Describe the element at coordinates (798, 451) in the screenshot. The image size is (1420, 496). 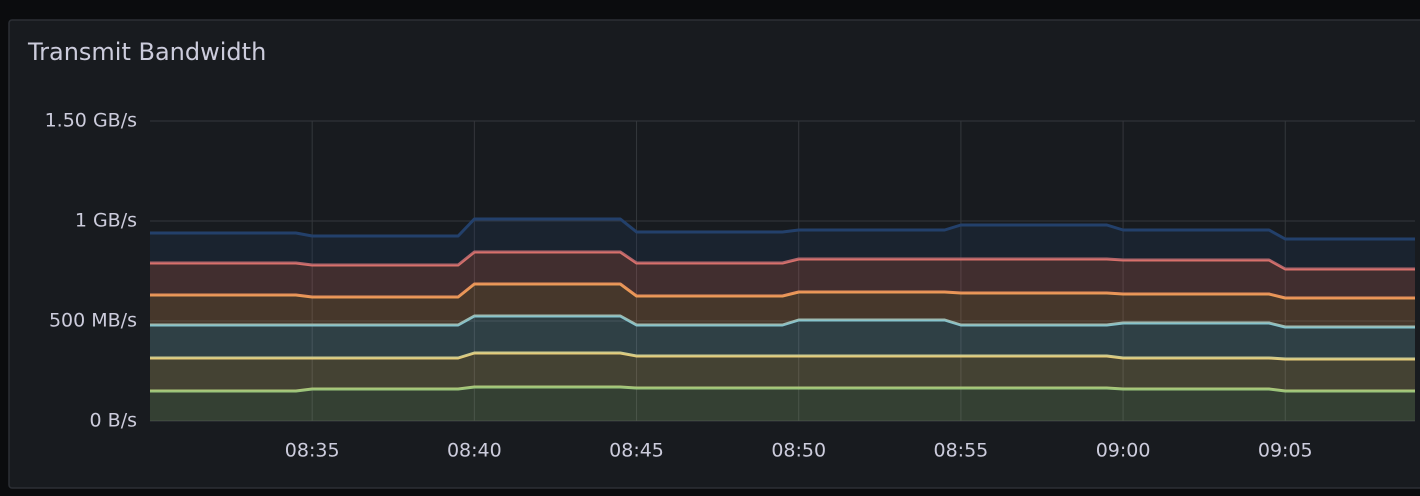
I see `x-tick-label: 08:50` at that location.